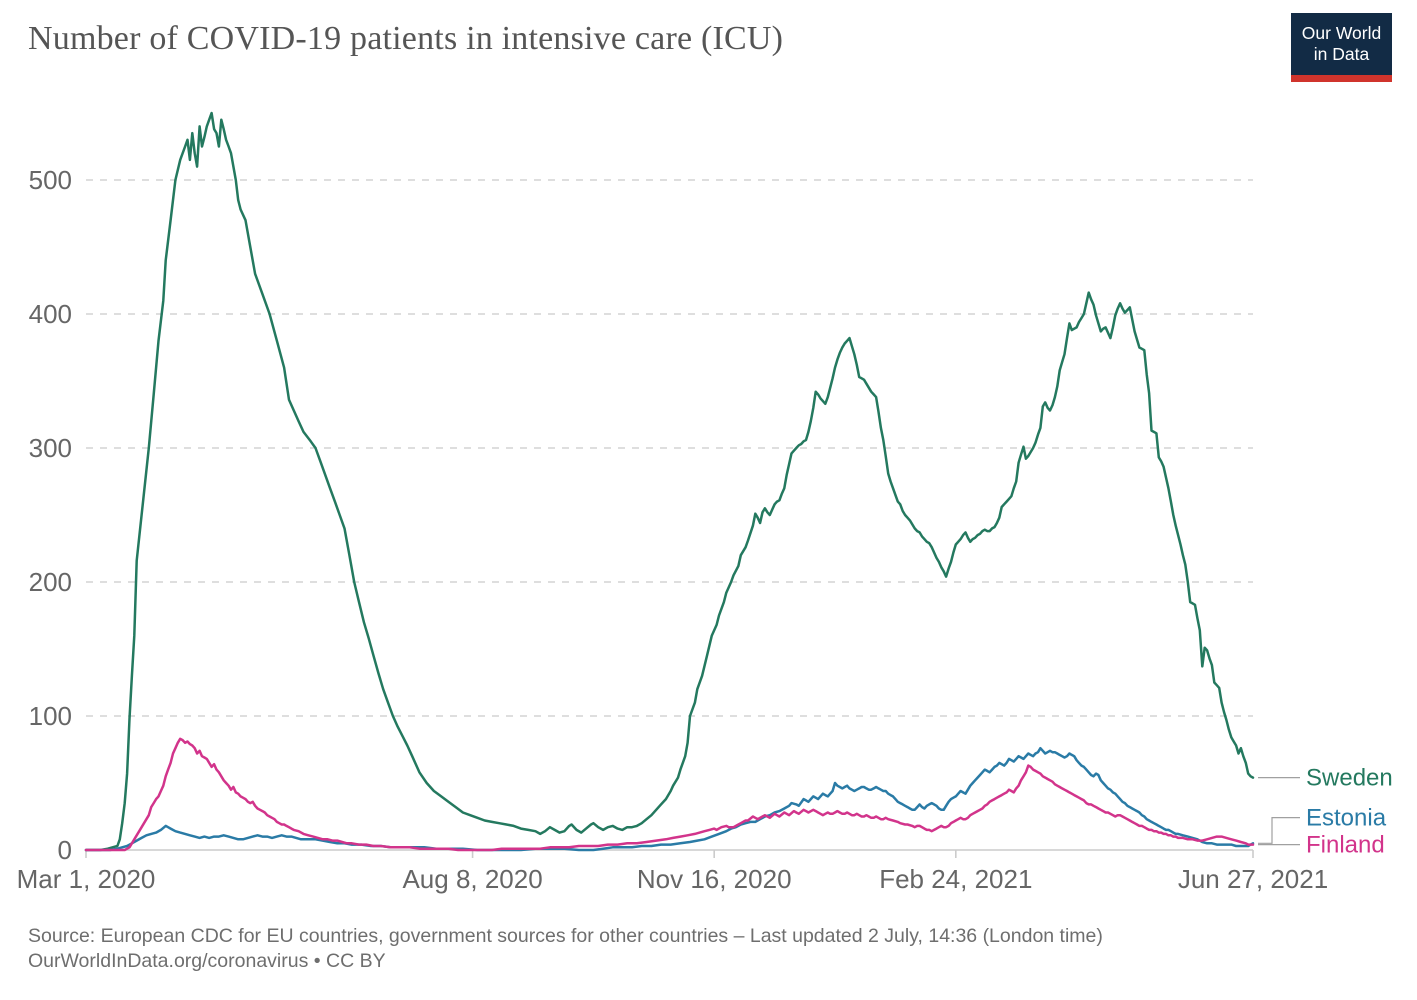 Image resolution: width=1417 pixels, height=1000 pixels. What do you see at coordinates (1341, 78) in the screenshot?
I see `owid-logo-stripe` at bounding box center [1341, 78].